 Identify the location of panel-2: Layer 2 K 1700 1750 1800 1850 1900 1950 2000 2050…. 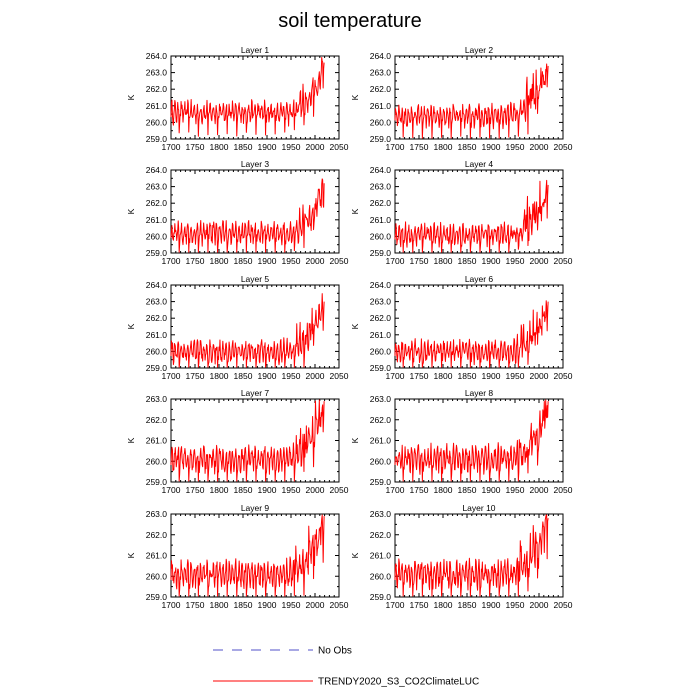
(461, 98).